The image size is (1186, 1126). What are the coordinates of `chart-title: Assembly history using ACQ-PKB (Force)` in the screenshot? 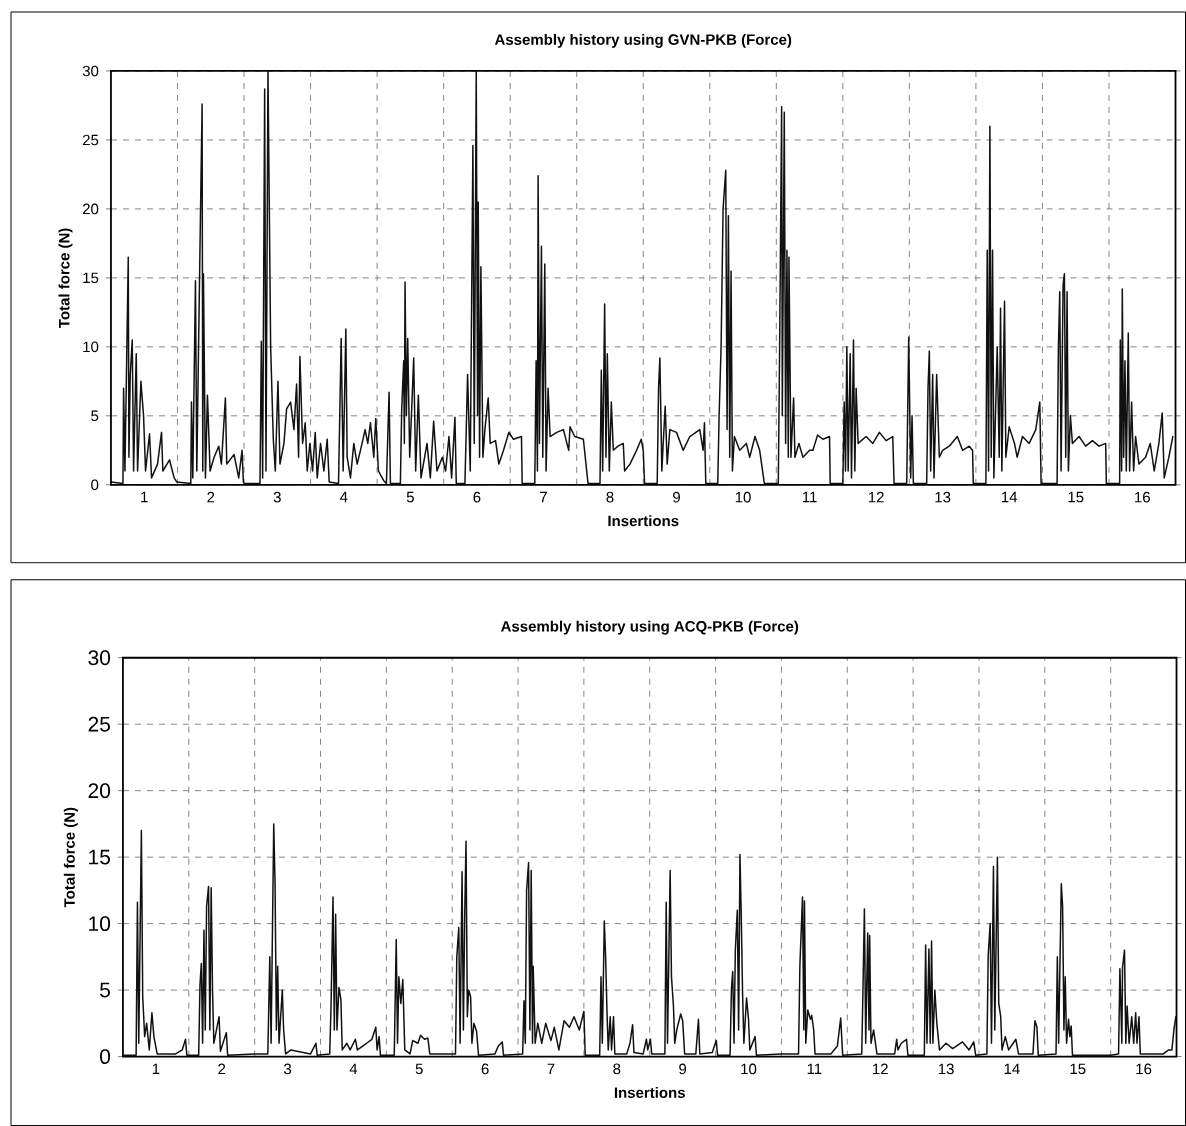 It's located at (649, 627).